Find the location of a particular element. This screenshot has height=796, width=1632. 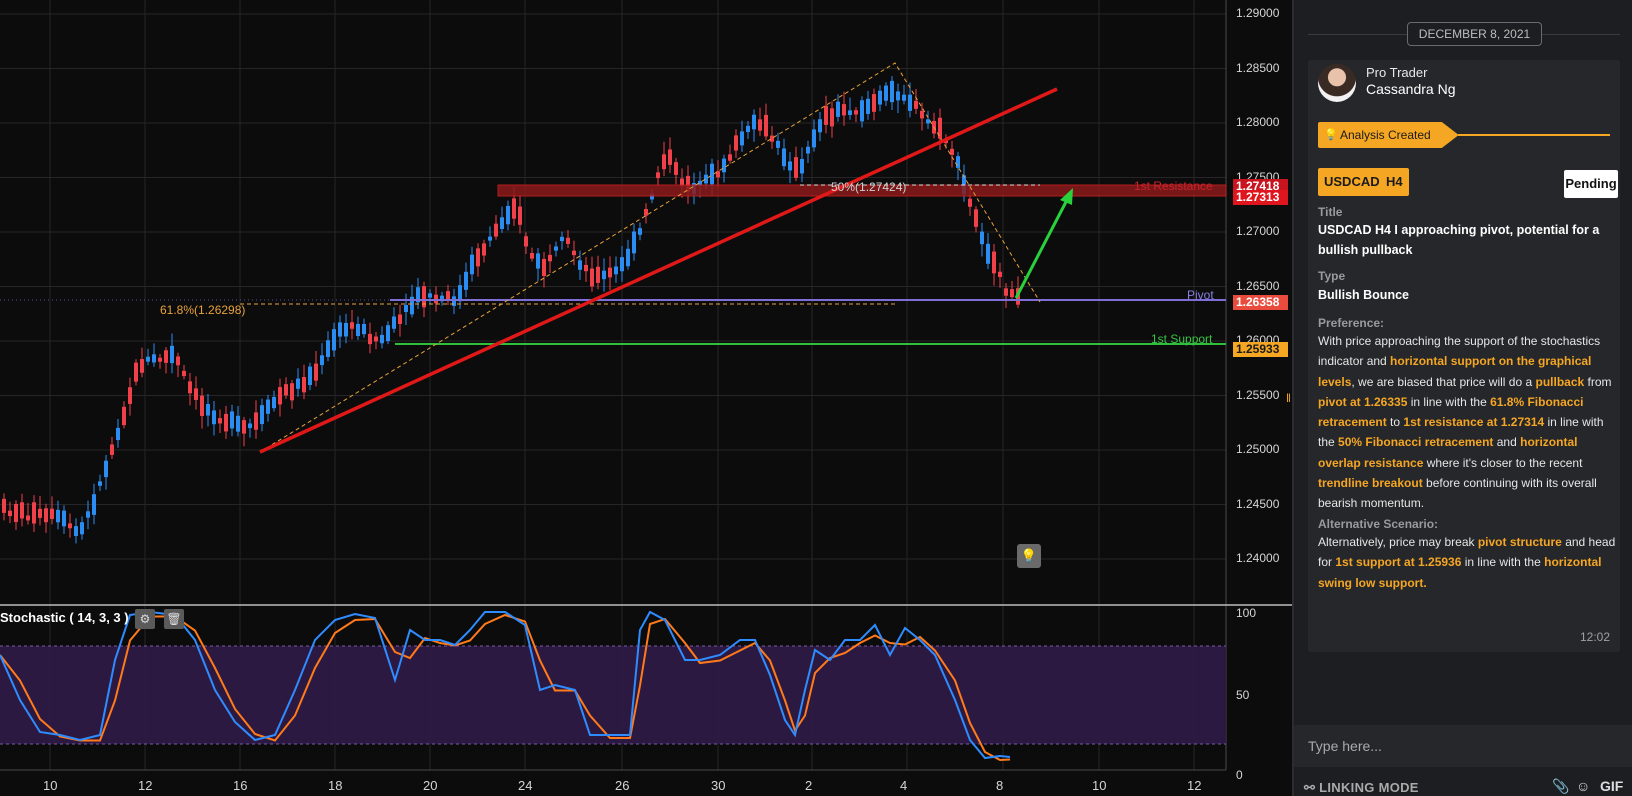

trader-role: Pro Trader is located at coordinates (1397, 72).